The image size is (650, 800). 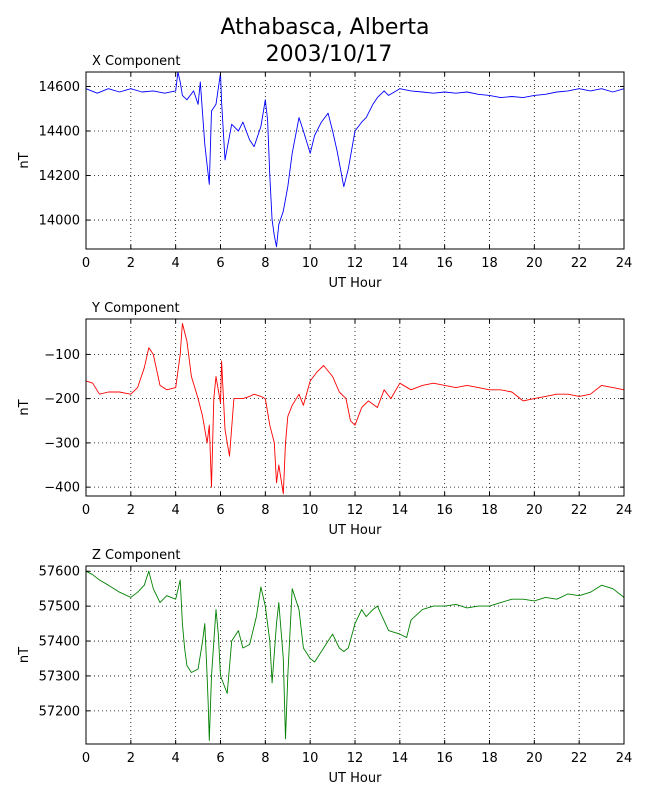 I want to click on z-component-title: Z Component, so click(x=136, y=555).